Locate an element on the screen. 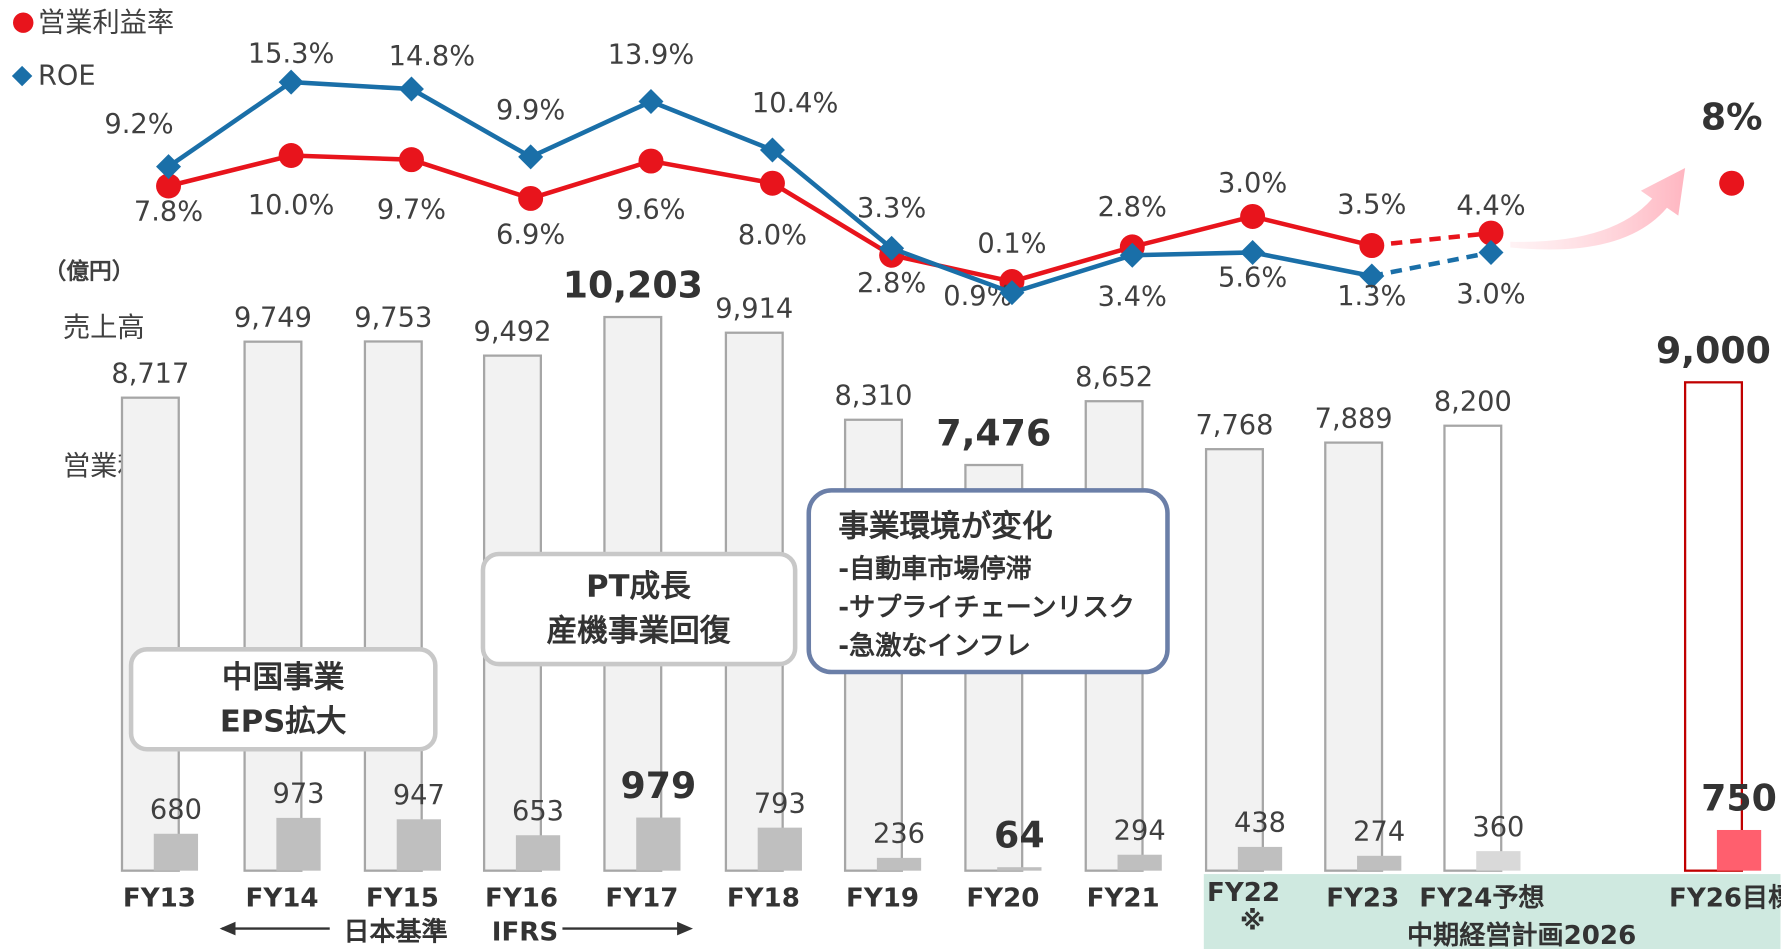 This screenshot has width=1781, height=949. x-tick-label: FY16 is located at coordinates (521, 899).